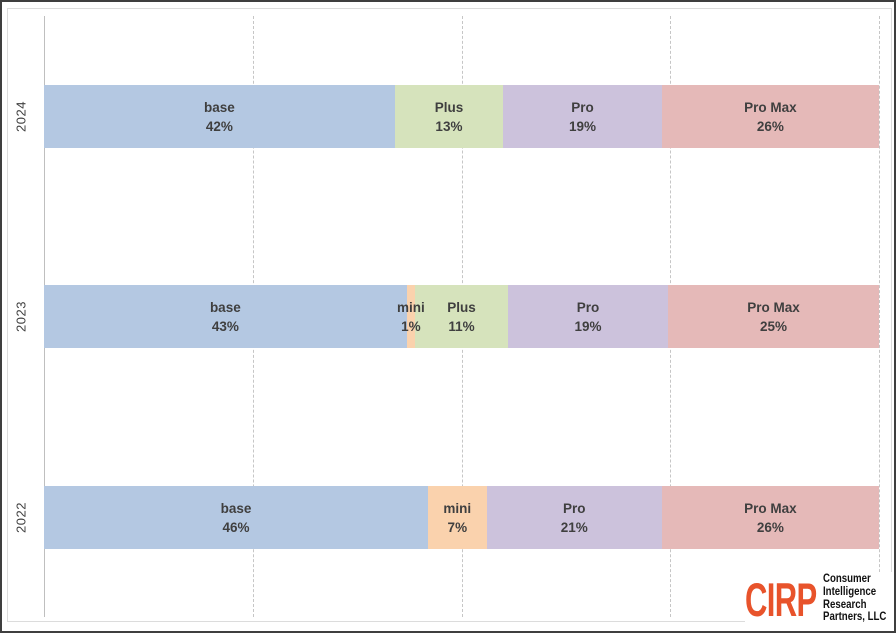 The width and height of the screenshot is (896, 633). What do you see at coordinates (21, 316) in the screenshot?
I see `y-axis-label-2023: 2023` at bounding box center [21, 316].